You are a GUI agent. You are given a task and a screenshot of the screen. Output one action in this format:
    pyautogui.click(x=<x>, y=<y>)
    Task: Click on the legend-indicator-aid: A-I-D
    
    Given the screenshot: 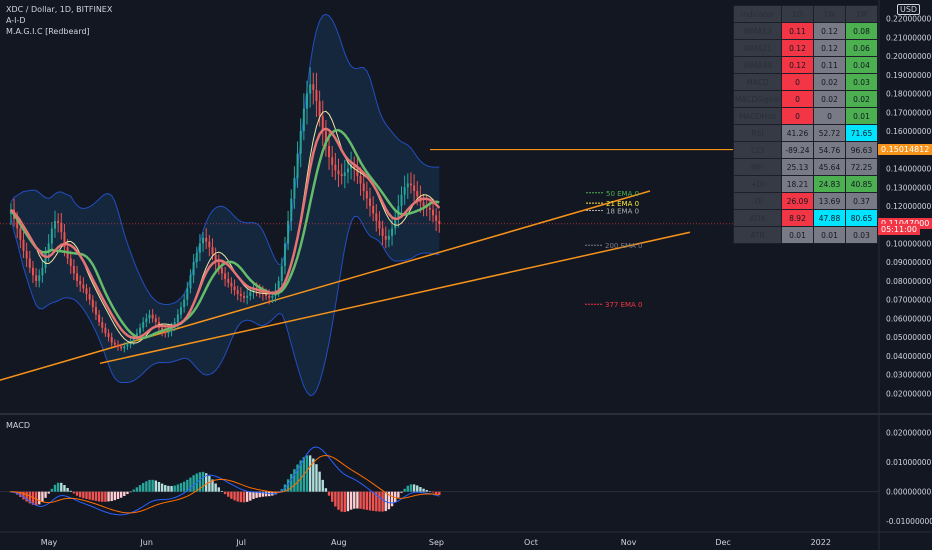 What is the action you would take?
    pyautogui.click(x=16, y=20)
    